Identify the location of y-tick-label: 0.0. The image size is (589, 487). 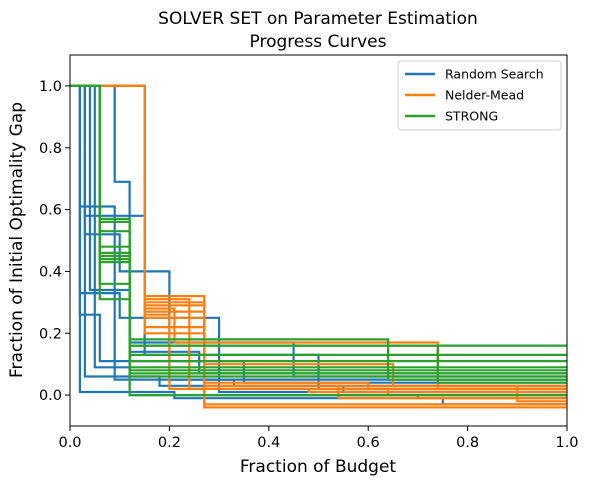
(50, 396).